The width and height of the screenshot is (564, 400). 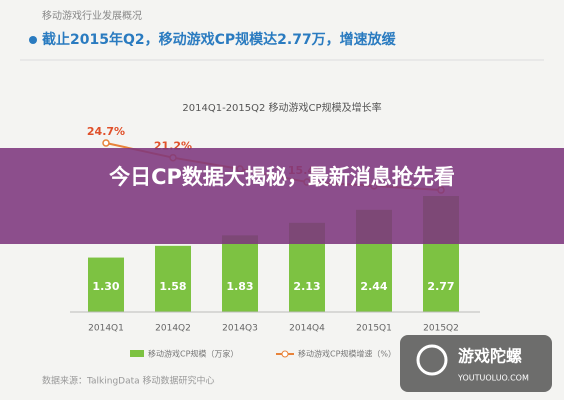 I want to click on x-tick-label: 2014Q3, so click(x=240, y=329).